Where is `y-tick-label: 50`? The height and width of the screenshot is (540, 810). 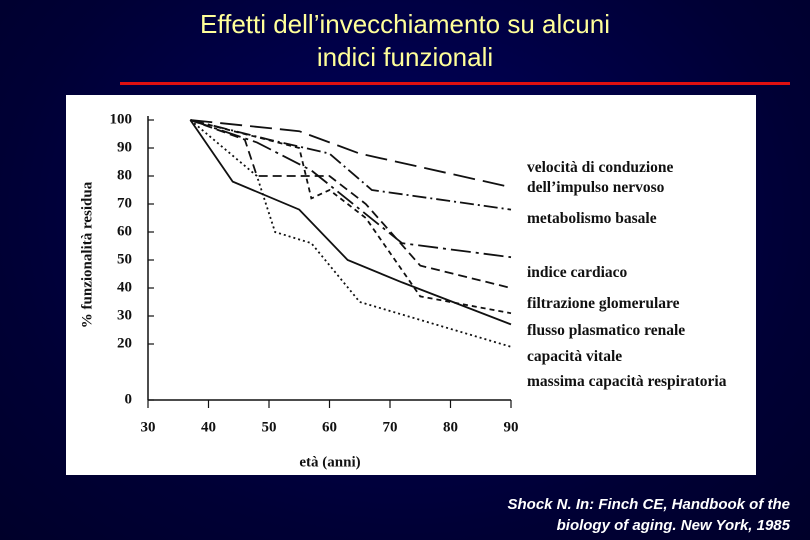
y-tick-label: 50 is located at coordinates (124, 259).